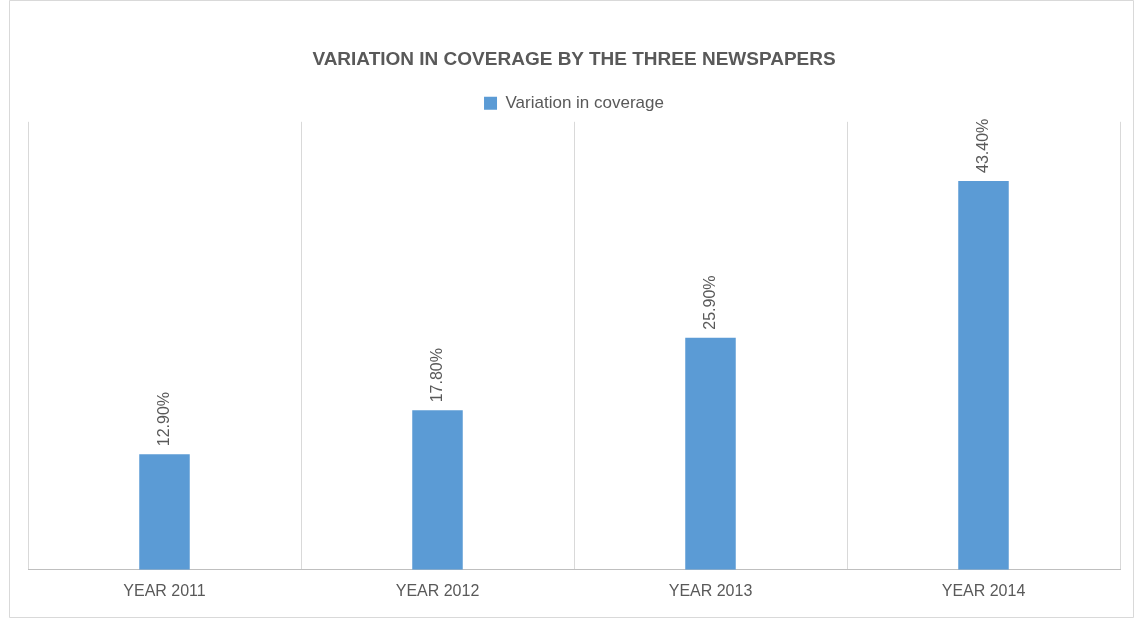 The width and height of the screenshot is (1134, 619). Describe the element at coordinates (982, 145) in the screenshot. I see `data-label: 43.40%` at that location.